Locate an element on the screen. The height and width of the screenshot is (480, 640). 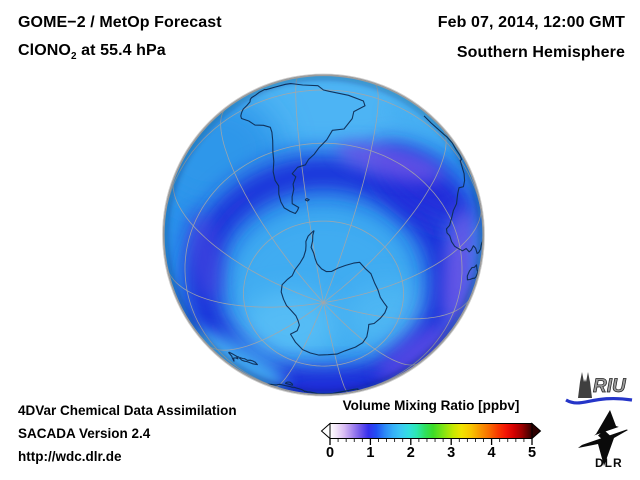
field-bright-patch-west is located at coordinates (290, 325).